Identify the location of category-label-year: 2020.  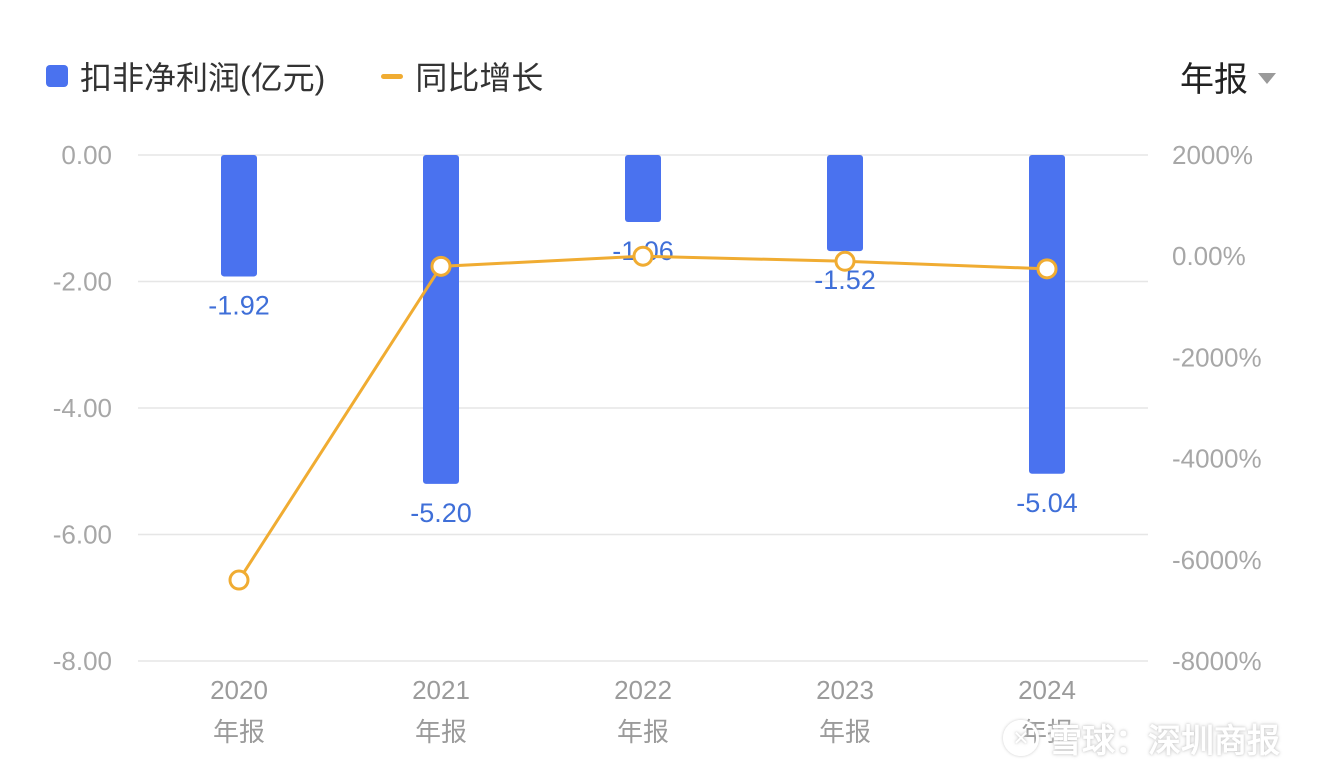
(239, 690).